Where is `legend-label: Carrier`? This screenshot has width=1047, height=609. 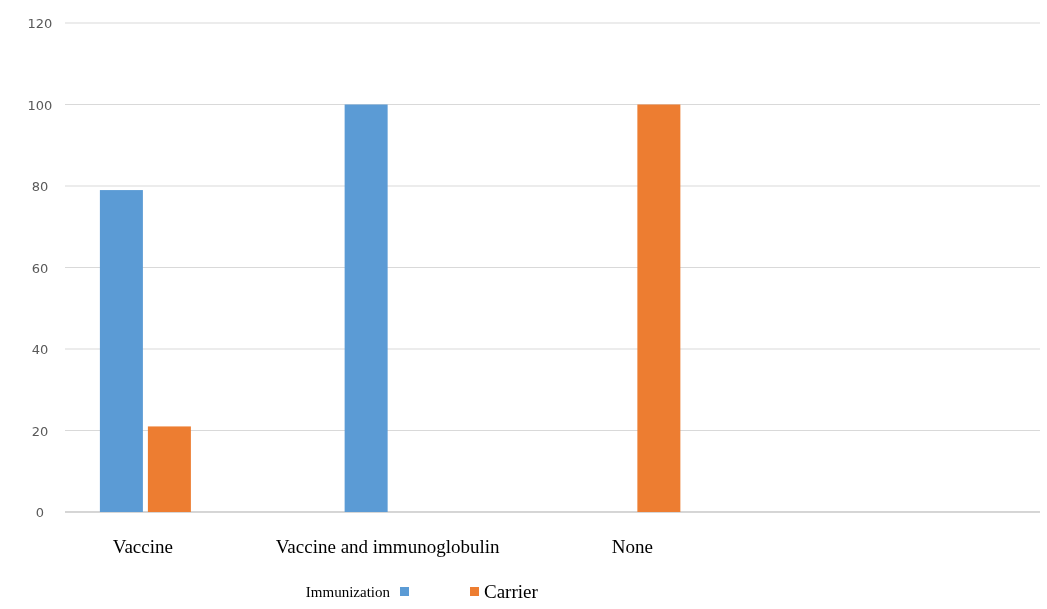
legend-label: Carrier is located at coordinates (511, 591).